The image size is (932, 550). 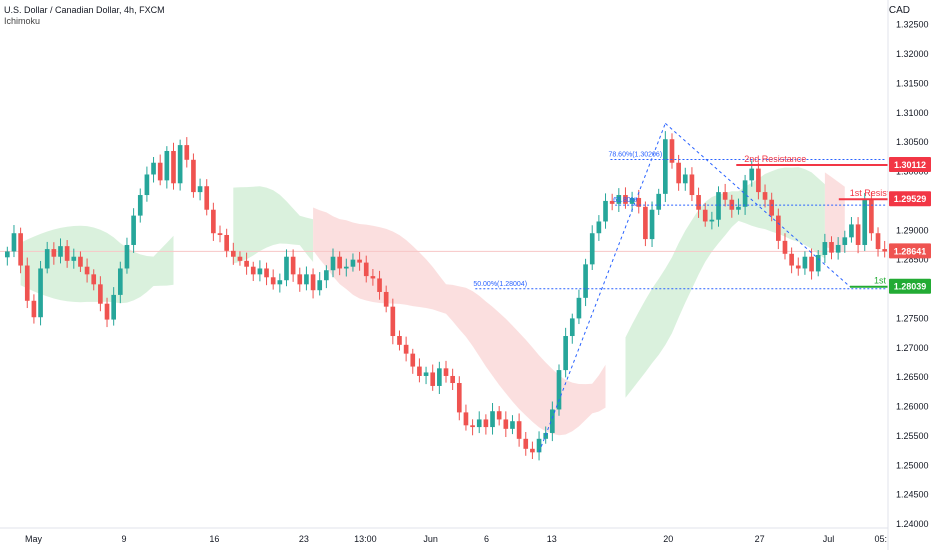 What do you see at coordinates (888, 275) in the screenshot?
I see `axis-divider` at bounding box center [888, 275].